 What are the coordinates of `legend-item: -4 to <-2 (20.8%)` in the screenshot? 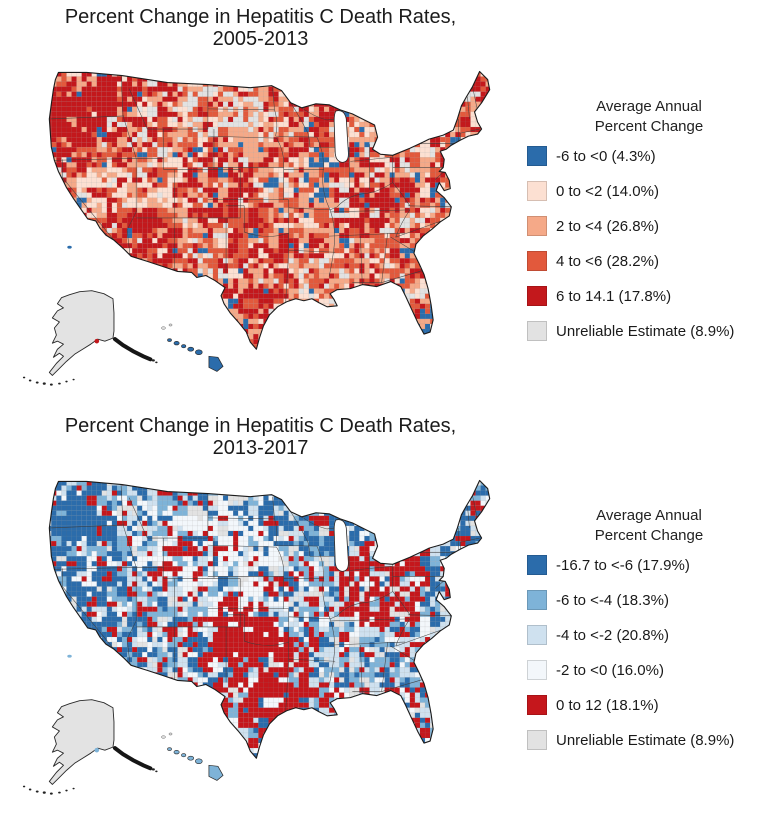 It's located at (649, 635).